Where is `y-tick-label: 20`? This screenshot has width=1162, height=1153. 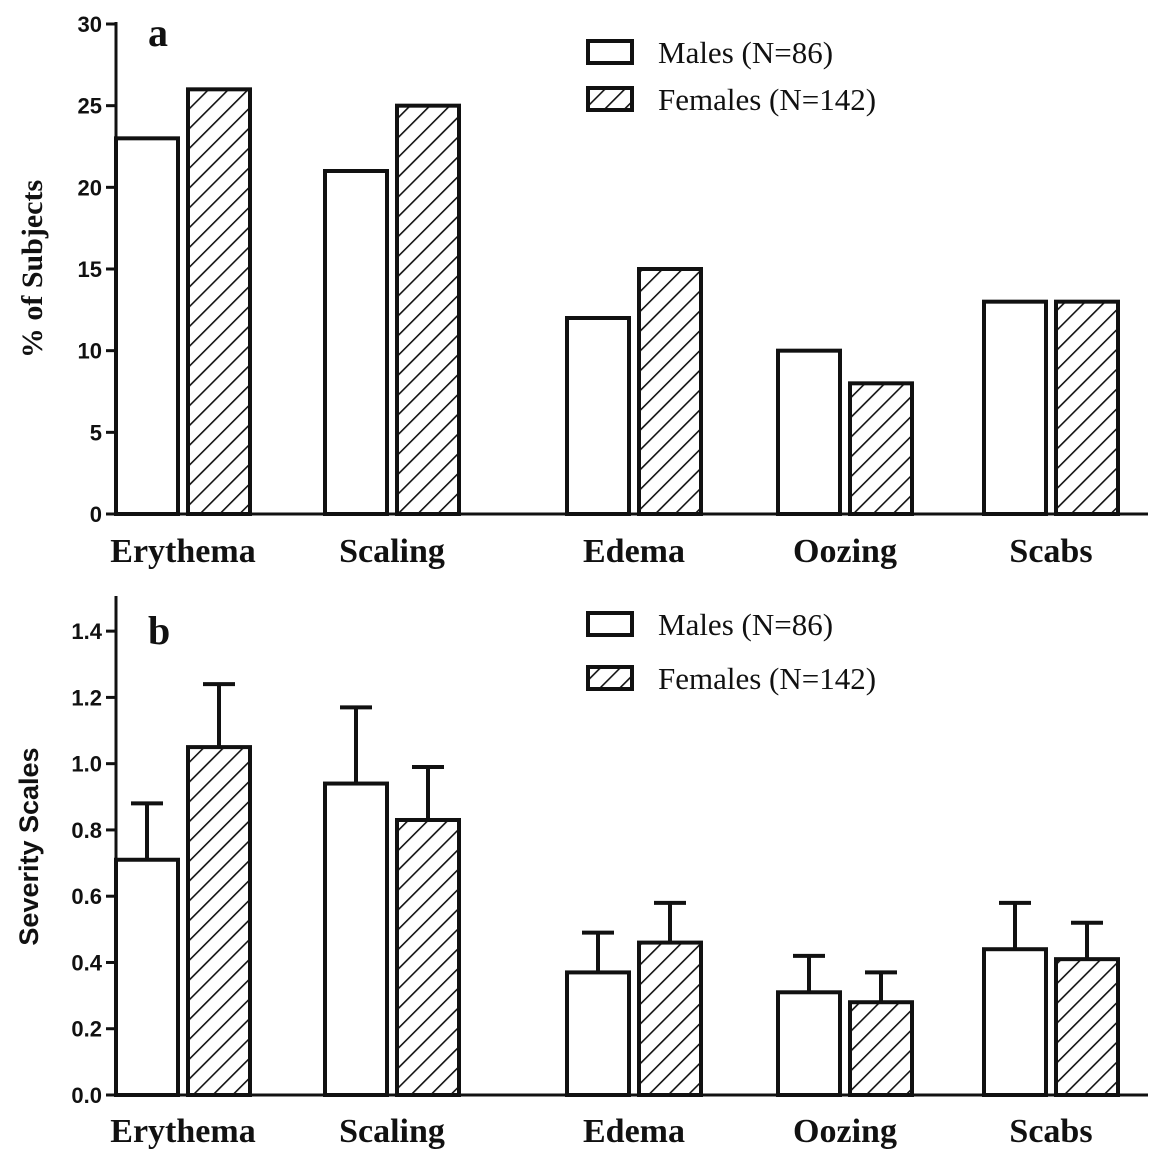
y-tick-label: 20 is located at coordinates (90, 187).